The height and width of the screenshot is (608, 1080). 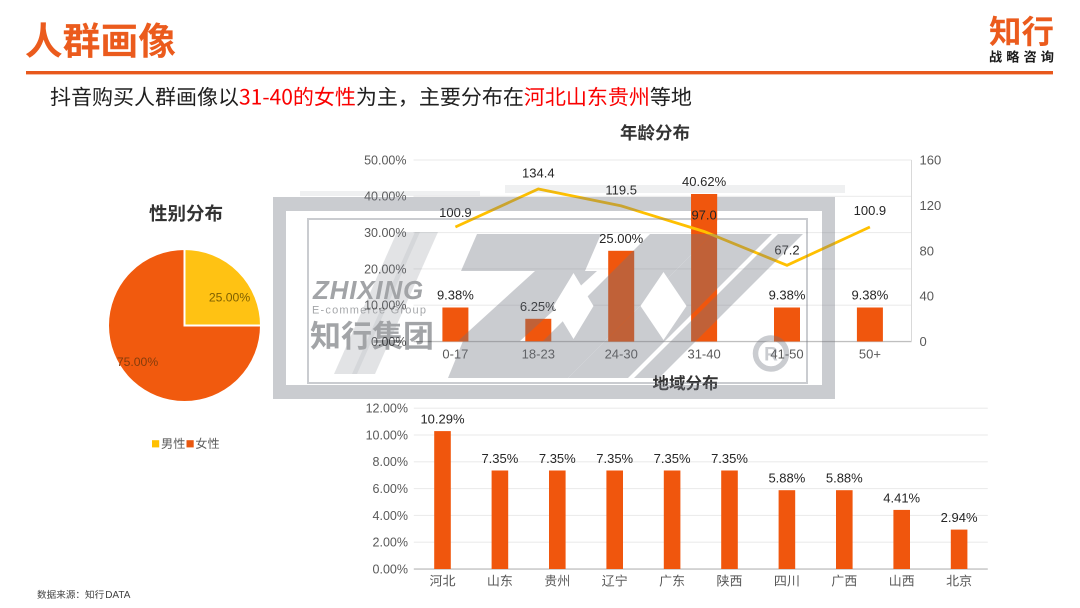 What do you see at coordinates (771, 355) in the screenshot?
I see `svg-text: R` at bounding box center [771, 355].